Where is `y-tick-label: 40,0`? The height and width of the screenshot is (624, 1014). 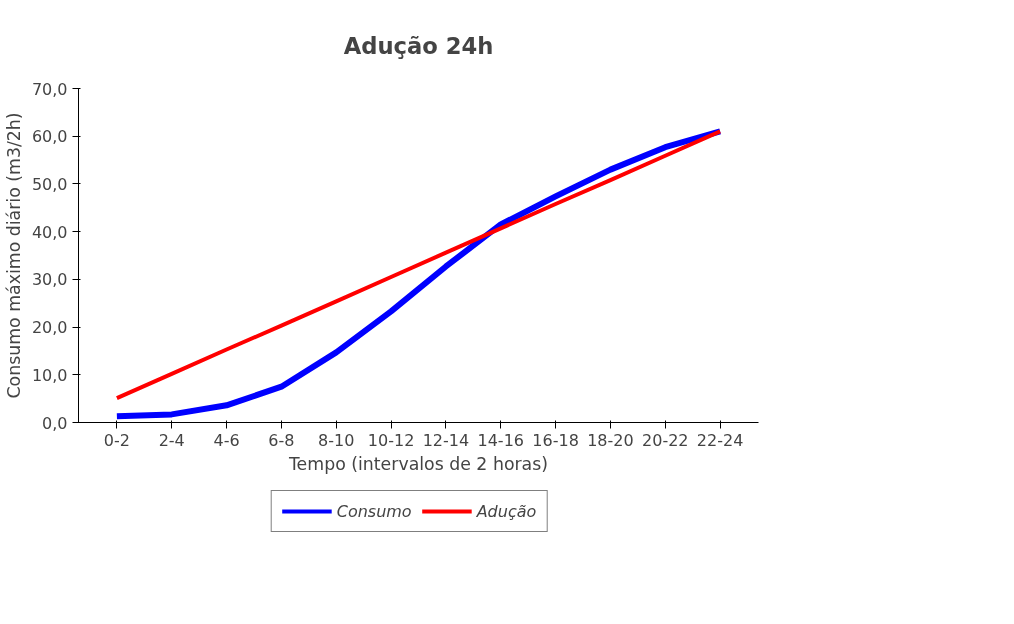 y-tick-label: 40,0 is located at coordinates (49, 232).